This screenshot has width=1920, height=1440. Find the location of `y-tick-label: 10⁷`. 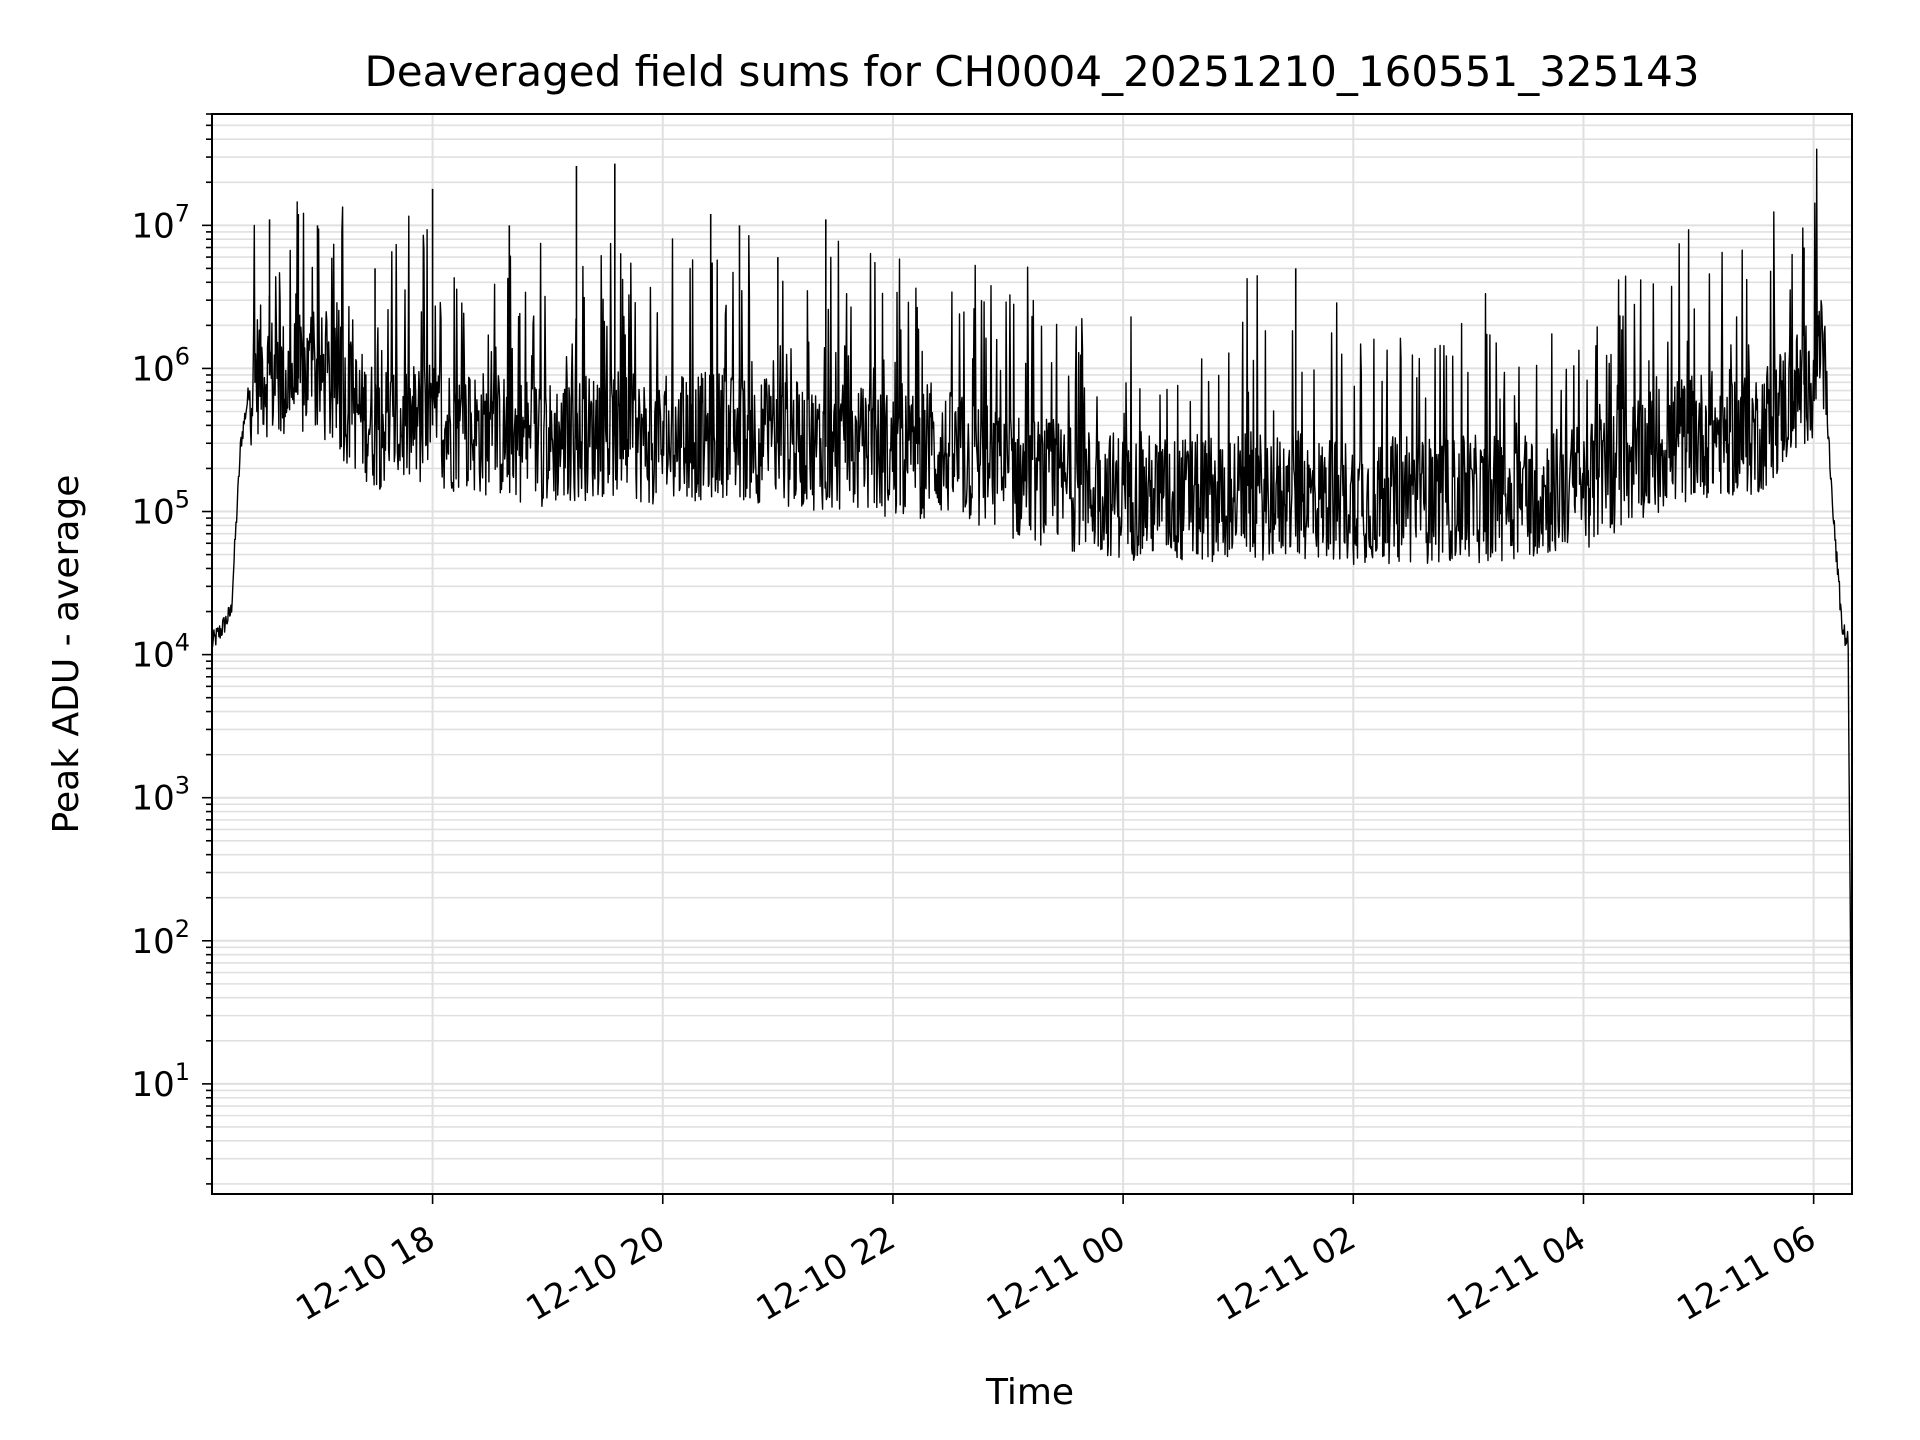

y-tick-label: 10⁷ is located at coordinates (160, 222).